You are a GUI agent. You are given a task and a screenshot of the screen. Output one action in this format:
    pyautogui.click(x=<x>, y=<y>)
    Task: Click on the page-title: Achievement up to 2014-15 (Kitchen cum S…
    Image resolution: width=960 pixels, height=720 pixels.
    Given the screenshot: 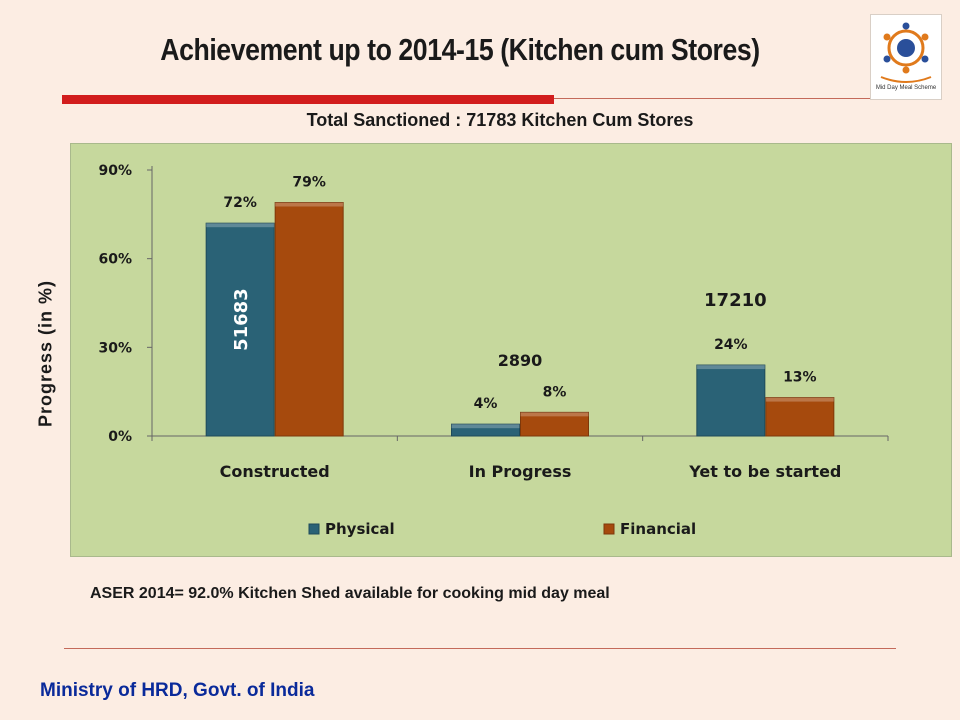 What is the action you would take?
    pyautogui.click(x=460, y=49)
    